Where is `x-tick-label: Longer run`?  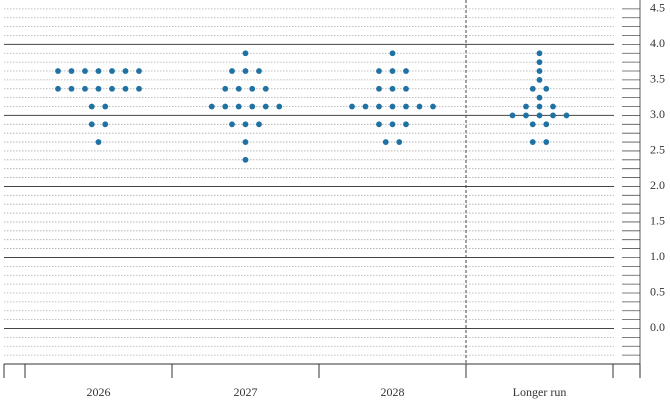 x-tick-label: Longer run is located at coordinates (540, 392).